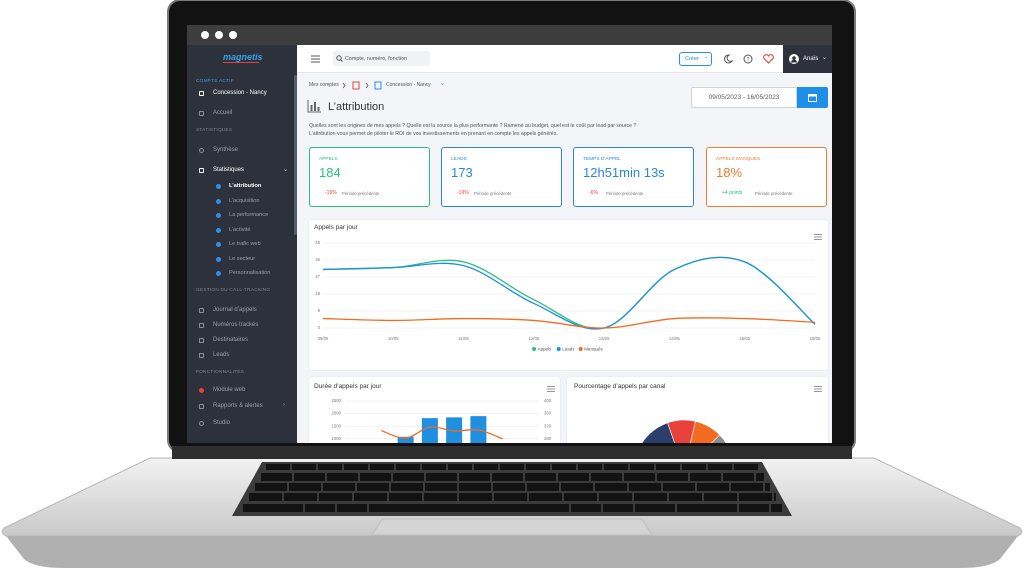  I want to click on date-range: 09/05/2023 - 16/05/2023, so click(744, 97).